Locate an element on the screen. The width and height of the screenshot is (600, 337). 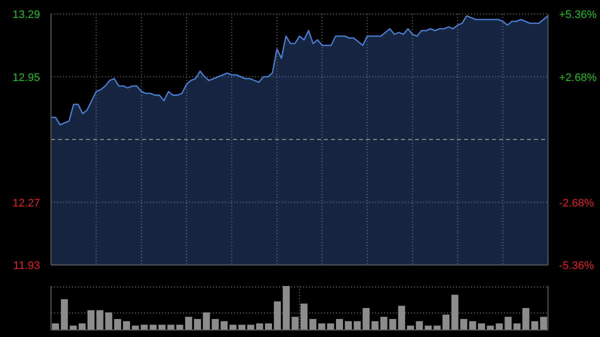
y-tick-label: 12.95 is located at coordinates (26, 78).